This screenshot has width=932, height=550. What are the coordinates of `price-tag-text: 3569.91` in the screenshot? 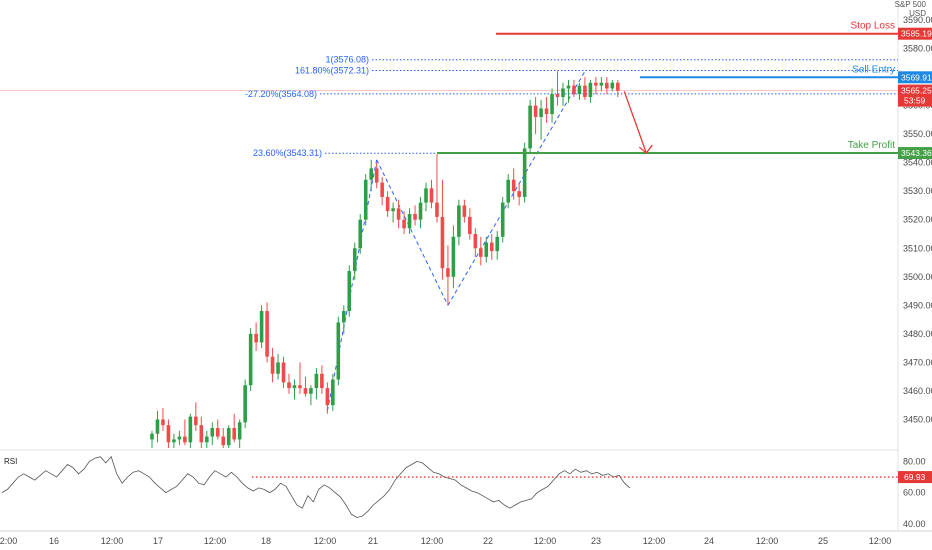 It's located at (916, 77).